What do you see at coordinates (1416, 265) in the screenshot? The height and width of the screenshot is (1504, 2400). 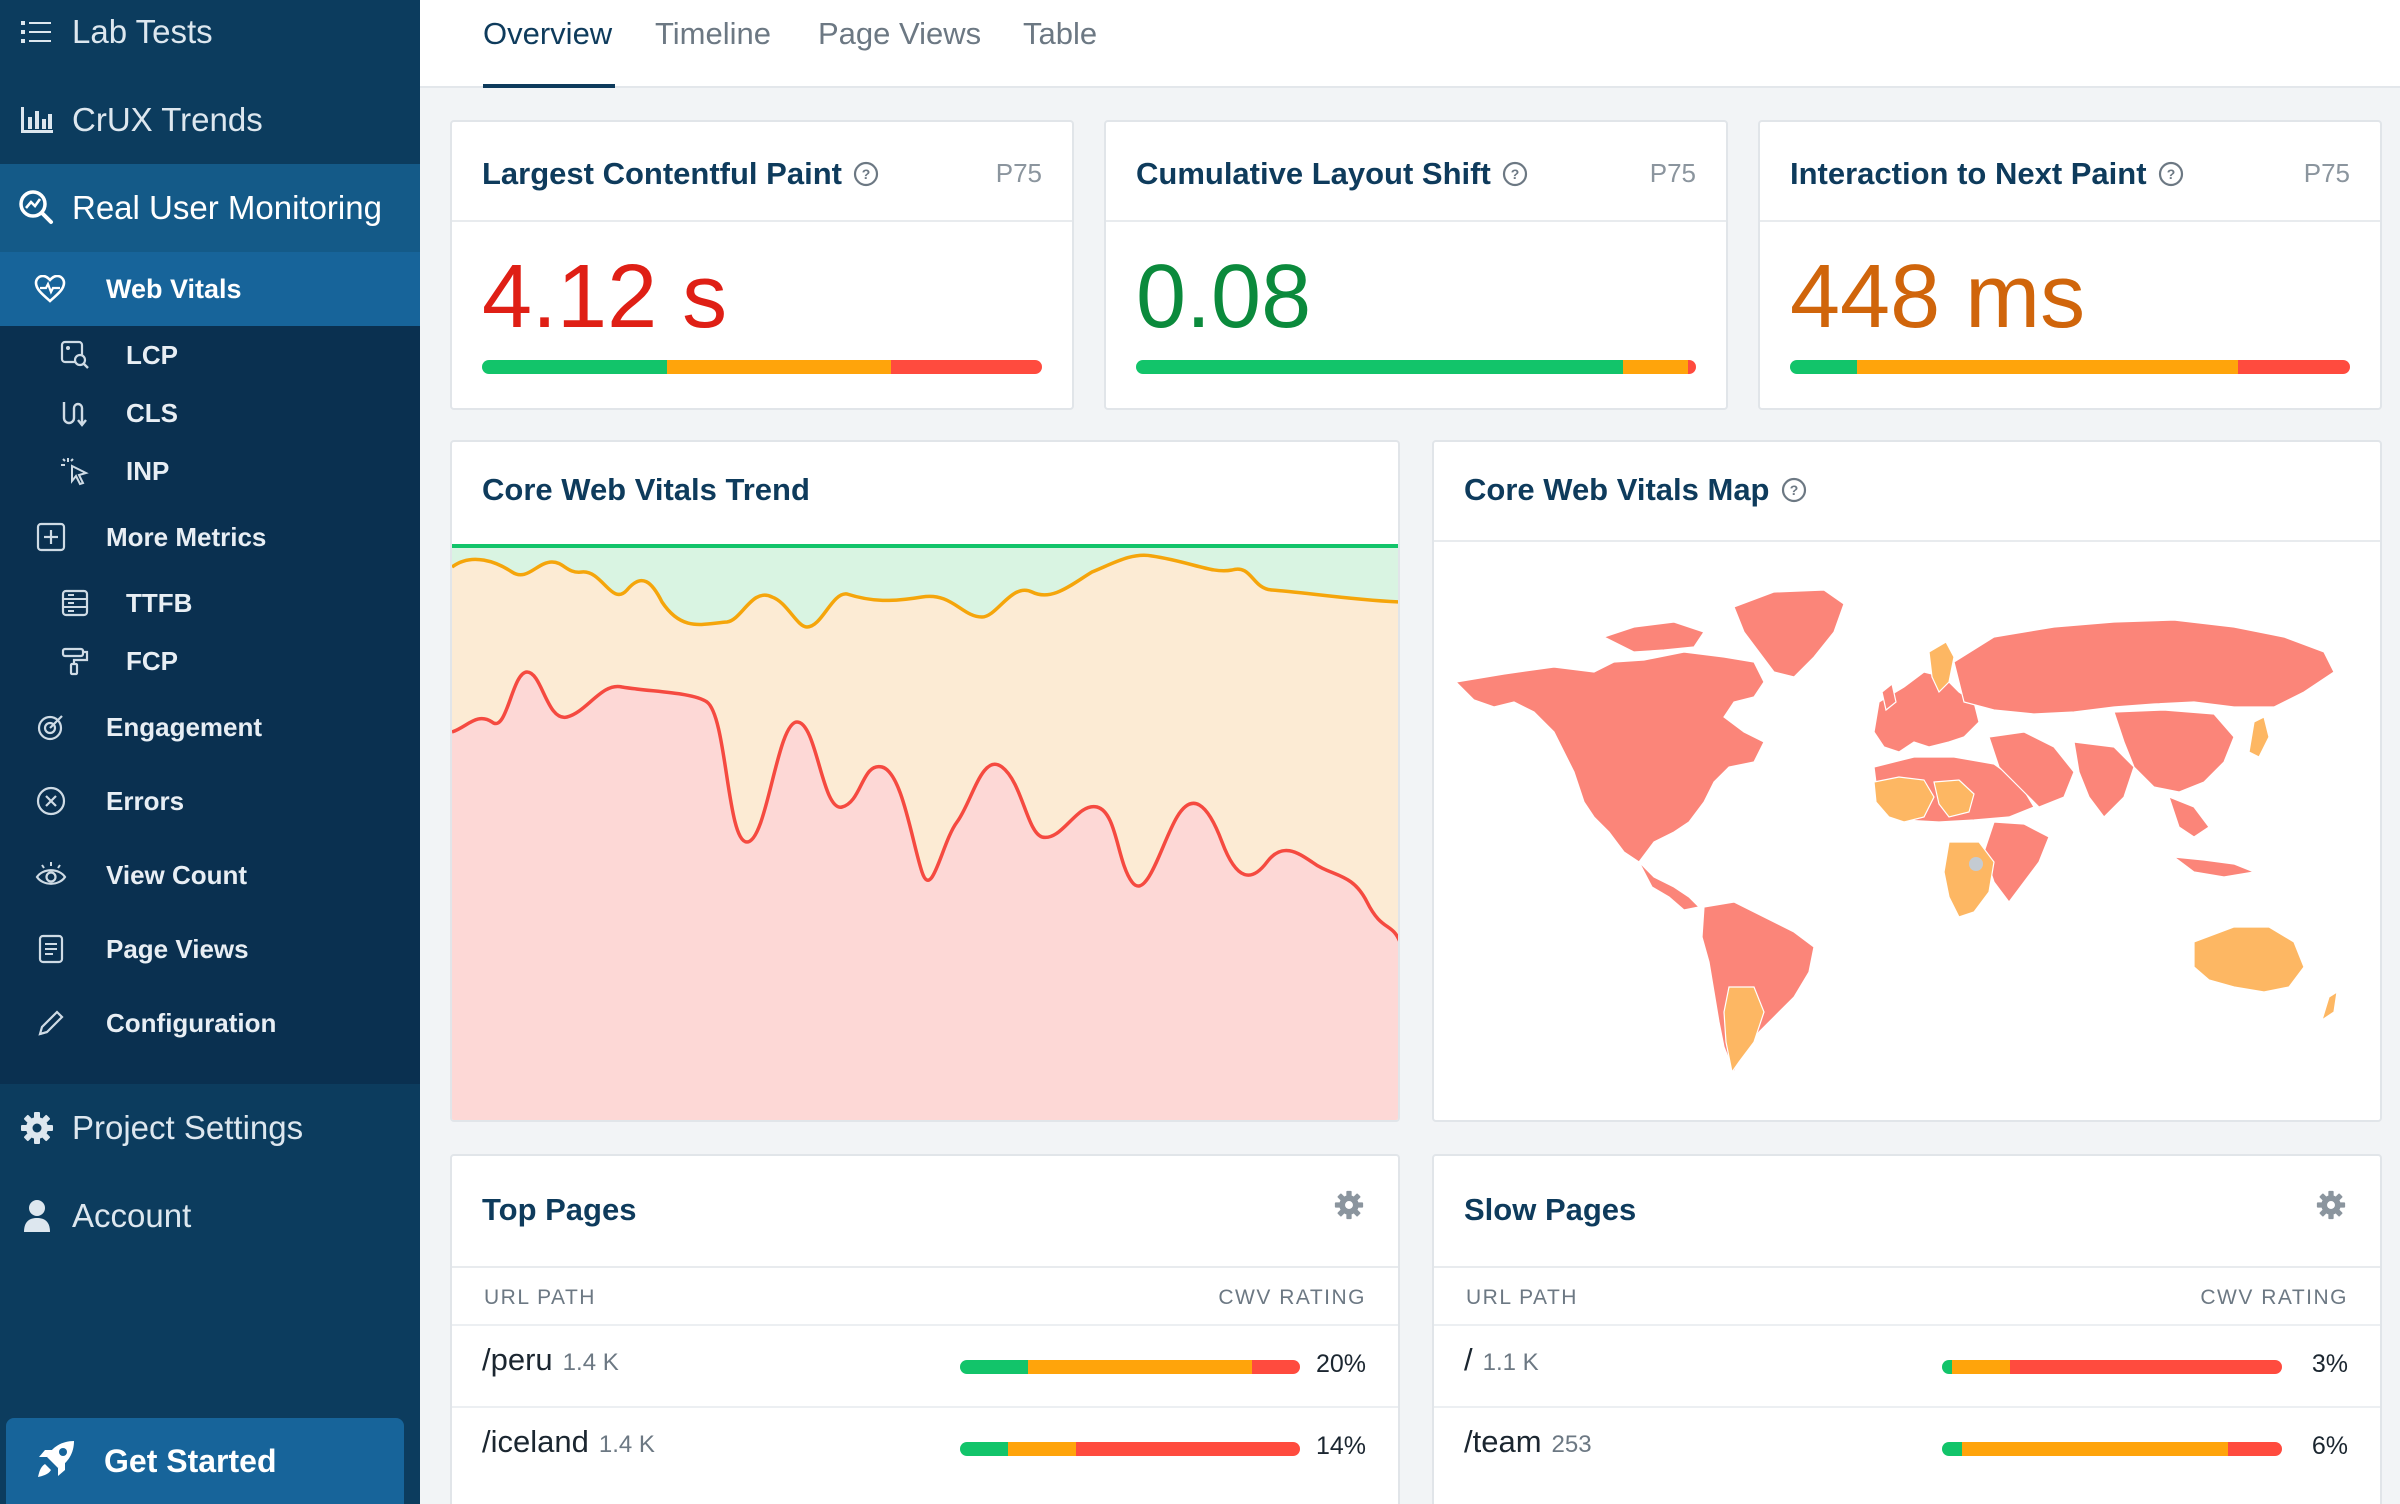 I see `kpi-card-cls: Cumulative Layout Shift ? P75 0.08` at bounding box center [1416, 265].